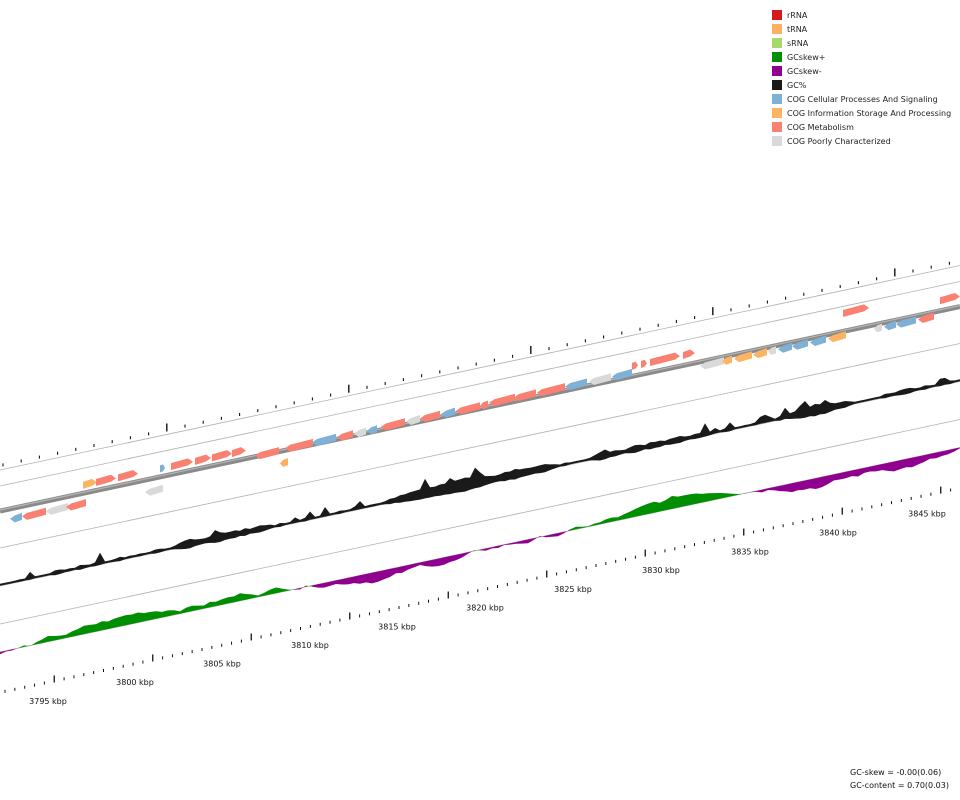 Image resolution: width=960 pixels, height=800 pixels. Describe the element at coordinates (573, 589) in the screenshot. I see `scale-label: 3825 kbp` at that location.